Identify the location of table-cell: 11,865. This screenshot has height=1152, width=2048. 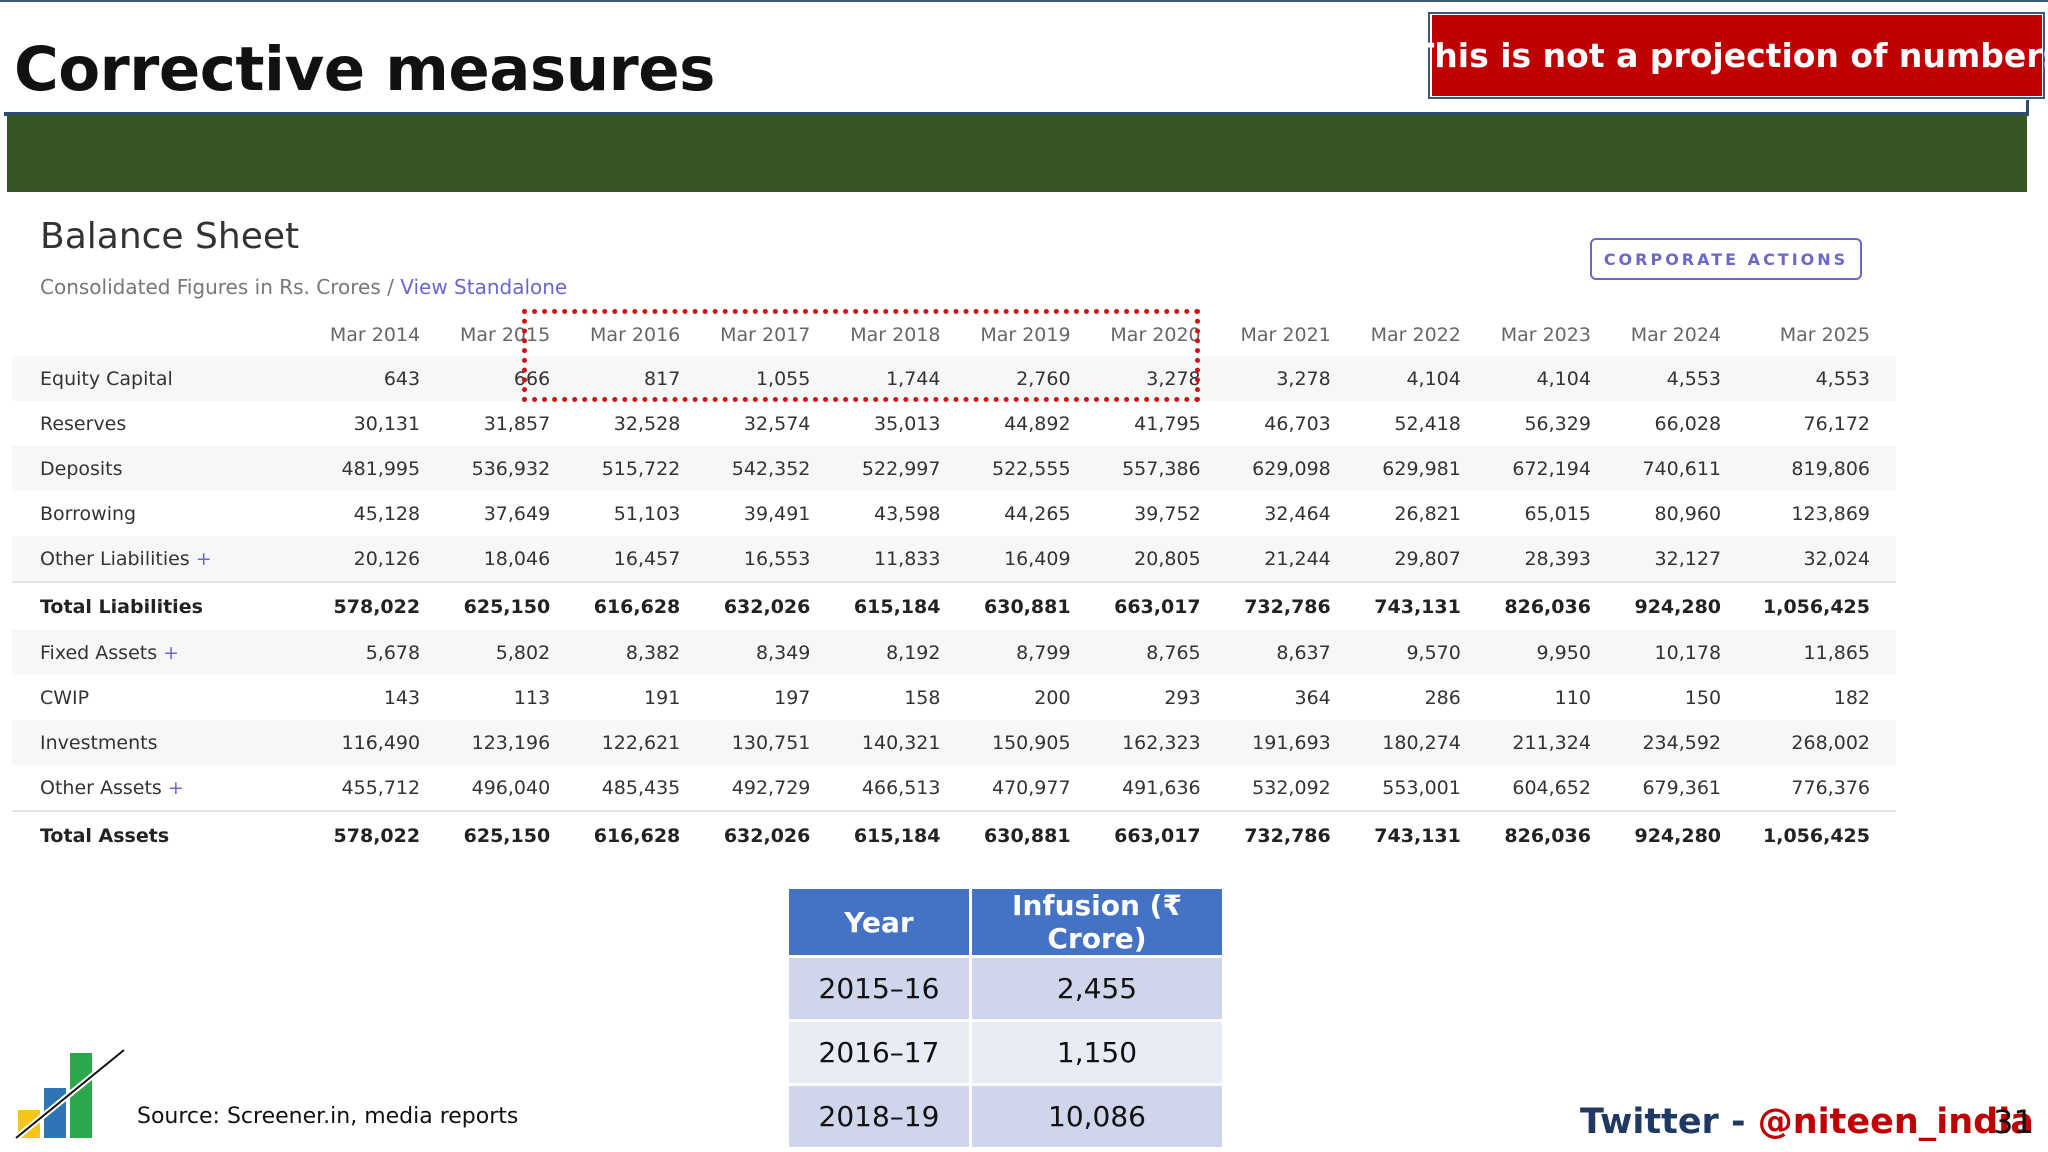
(1821, 652).